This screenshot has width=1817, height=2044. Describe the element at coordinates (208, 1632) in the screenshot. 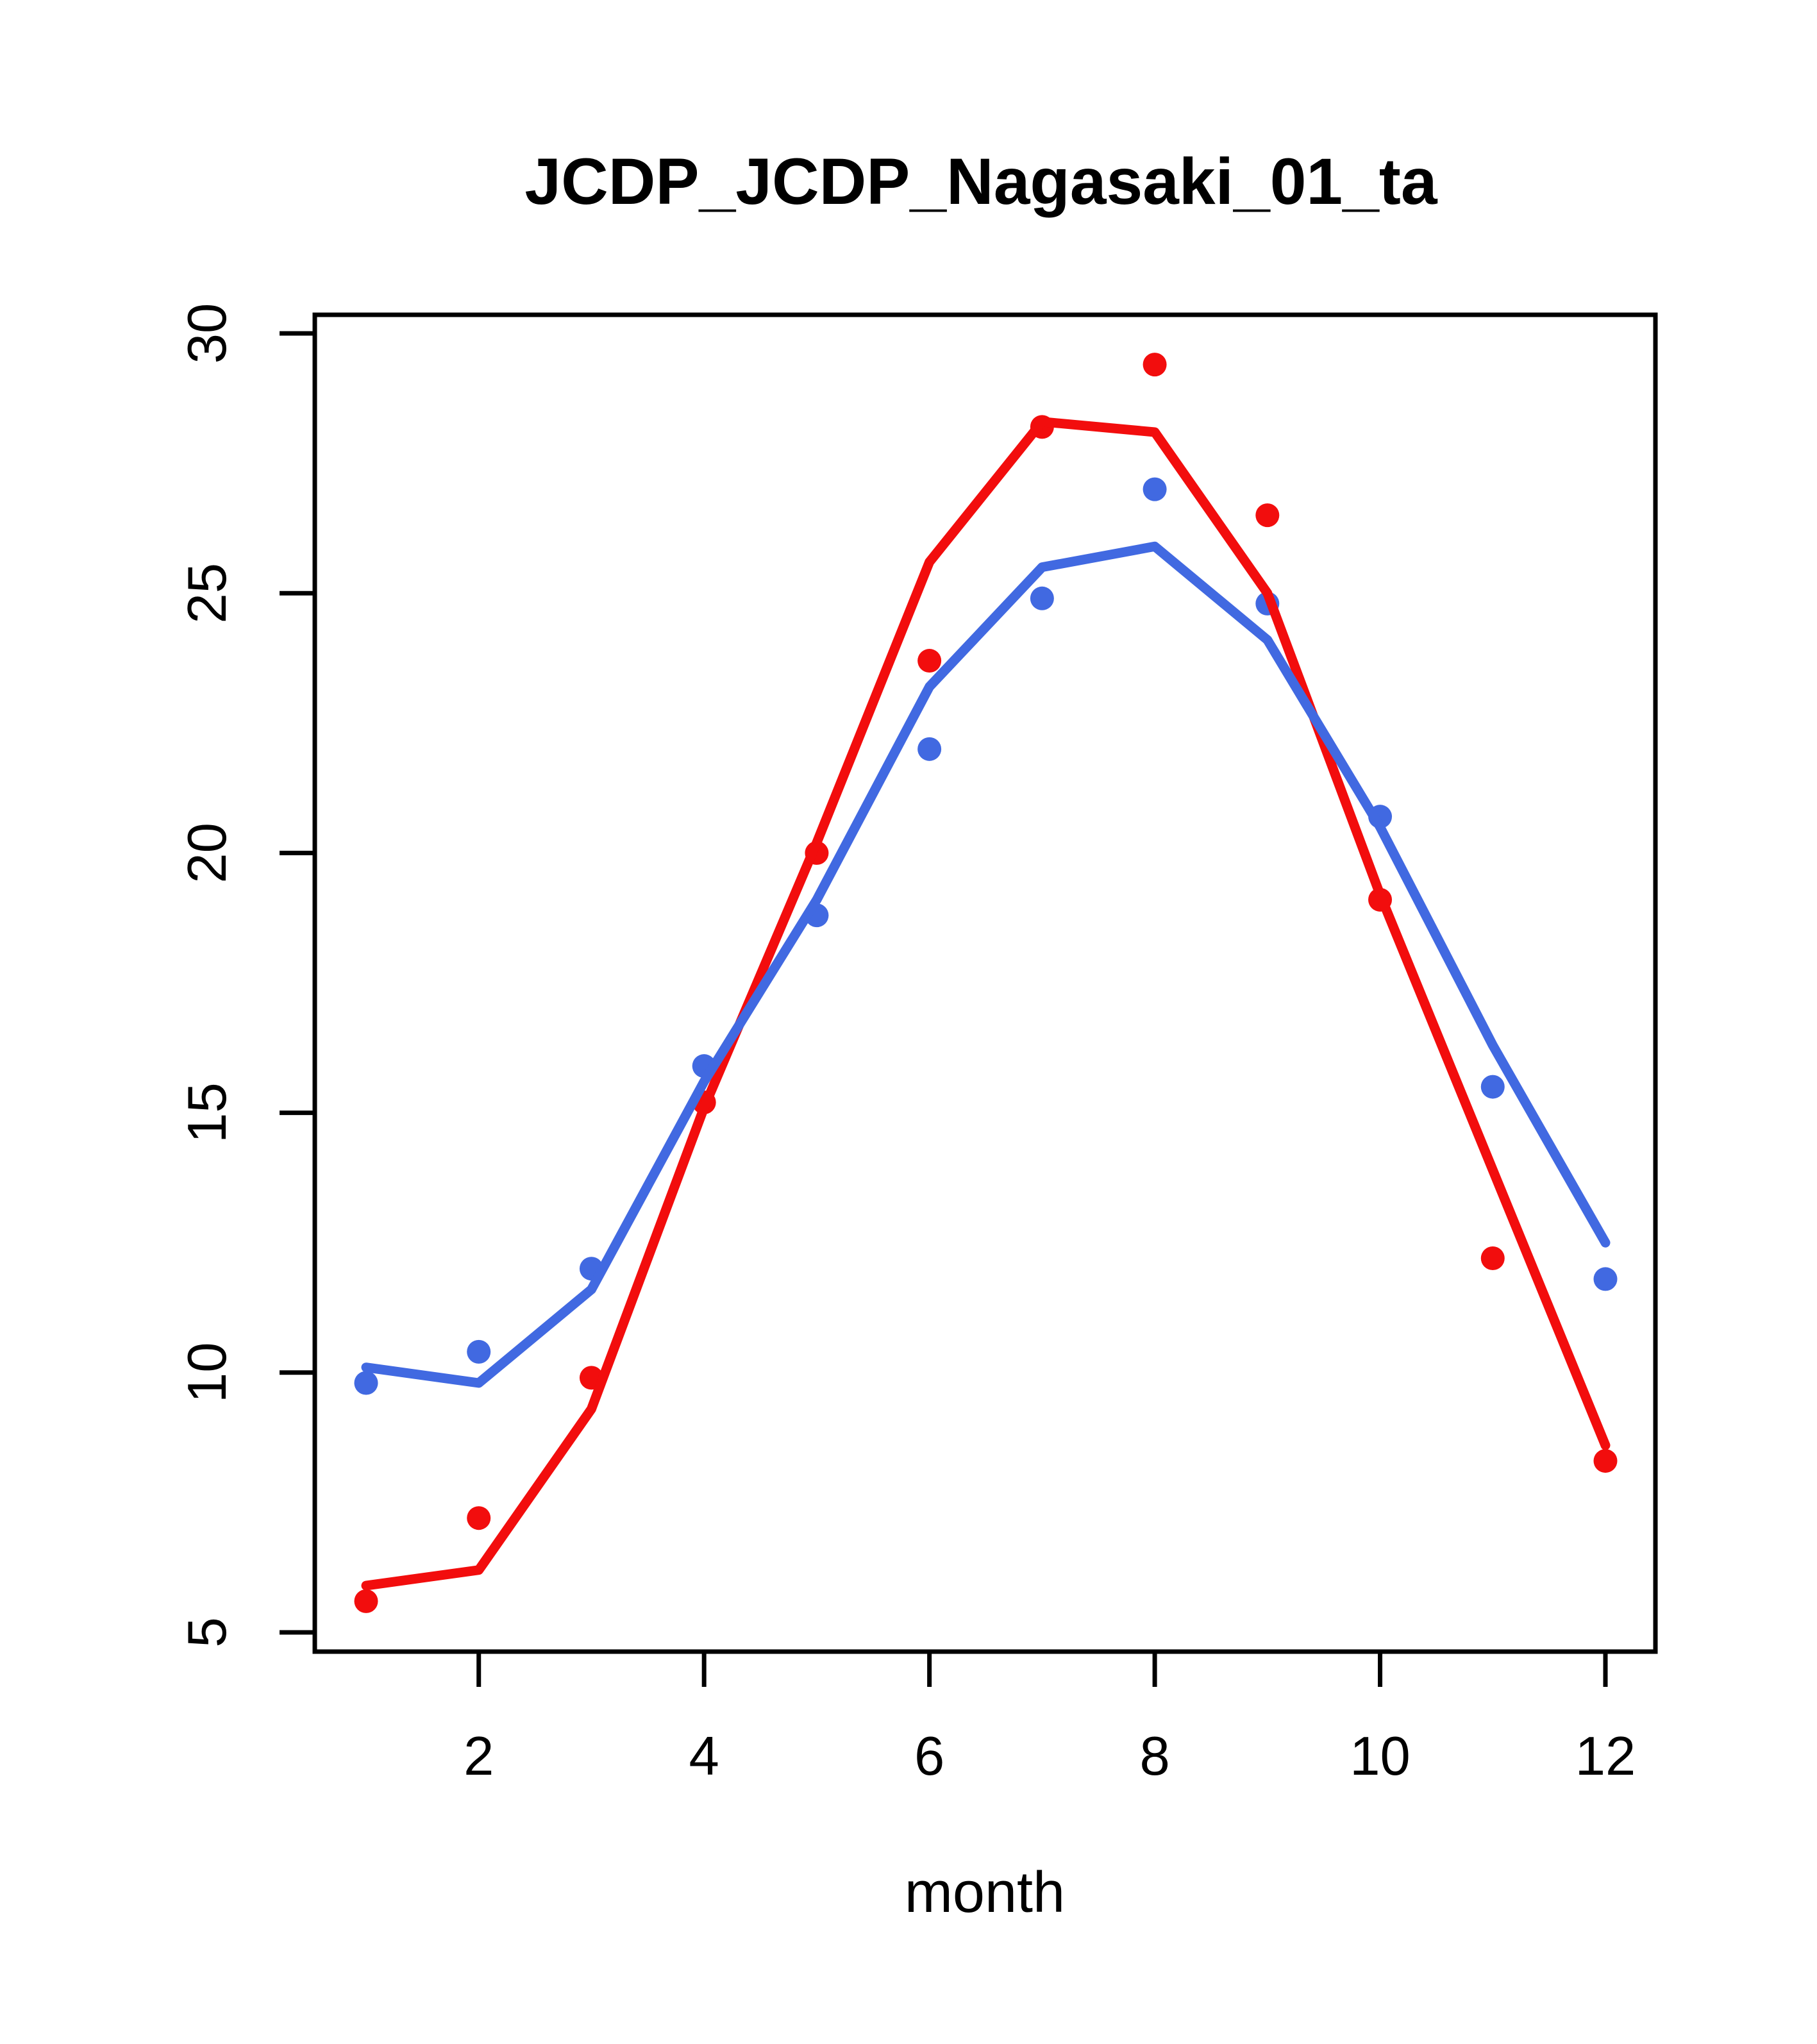

I see `y-tick-label: 5` at that location.